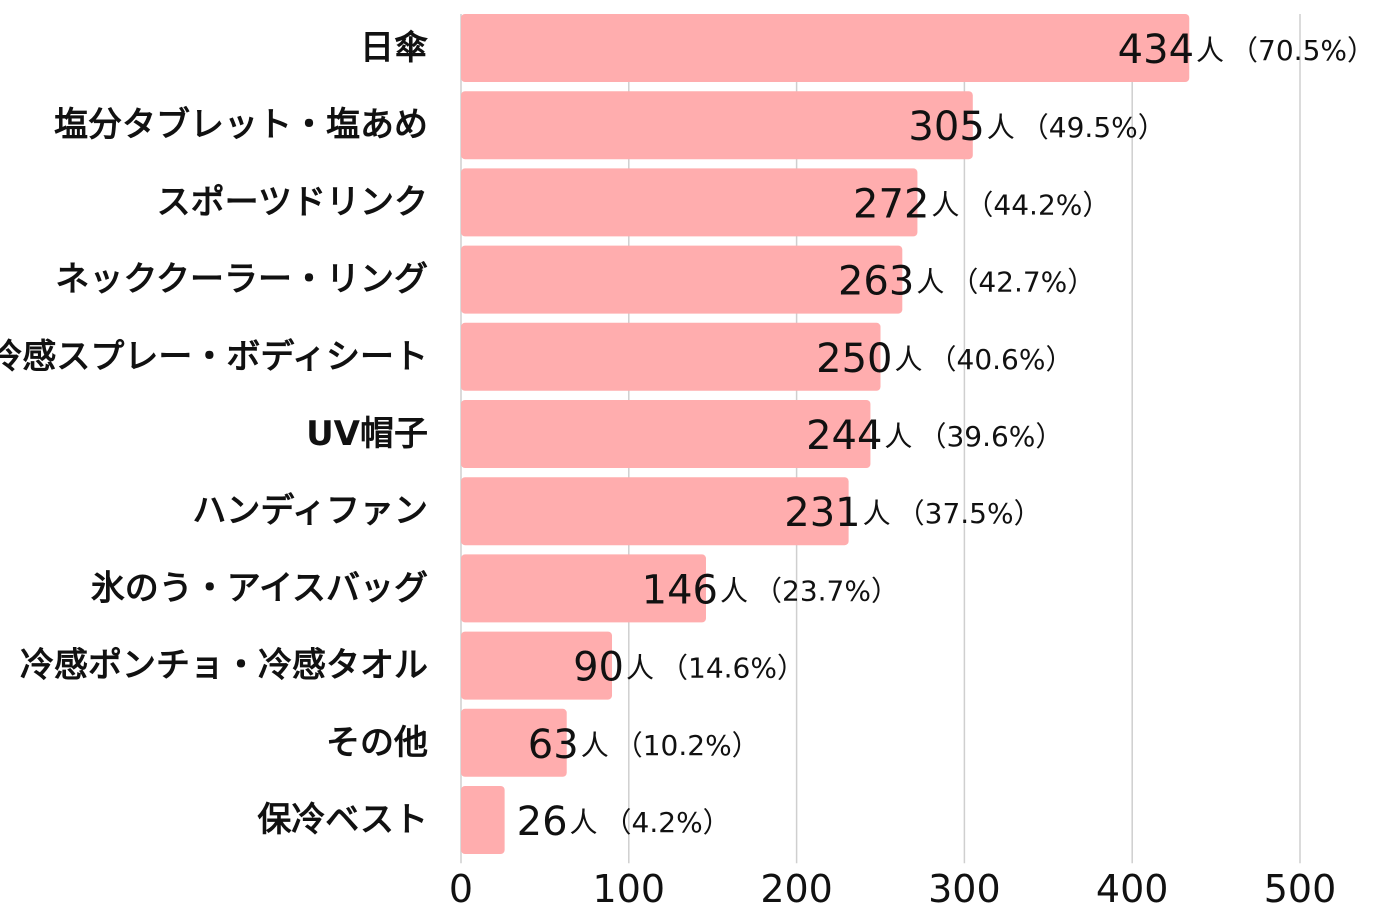  I want to click on value-percent: （39.6%）, so click(990, 436).